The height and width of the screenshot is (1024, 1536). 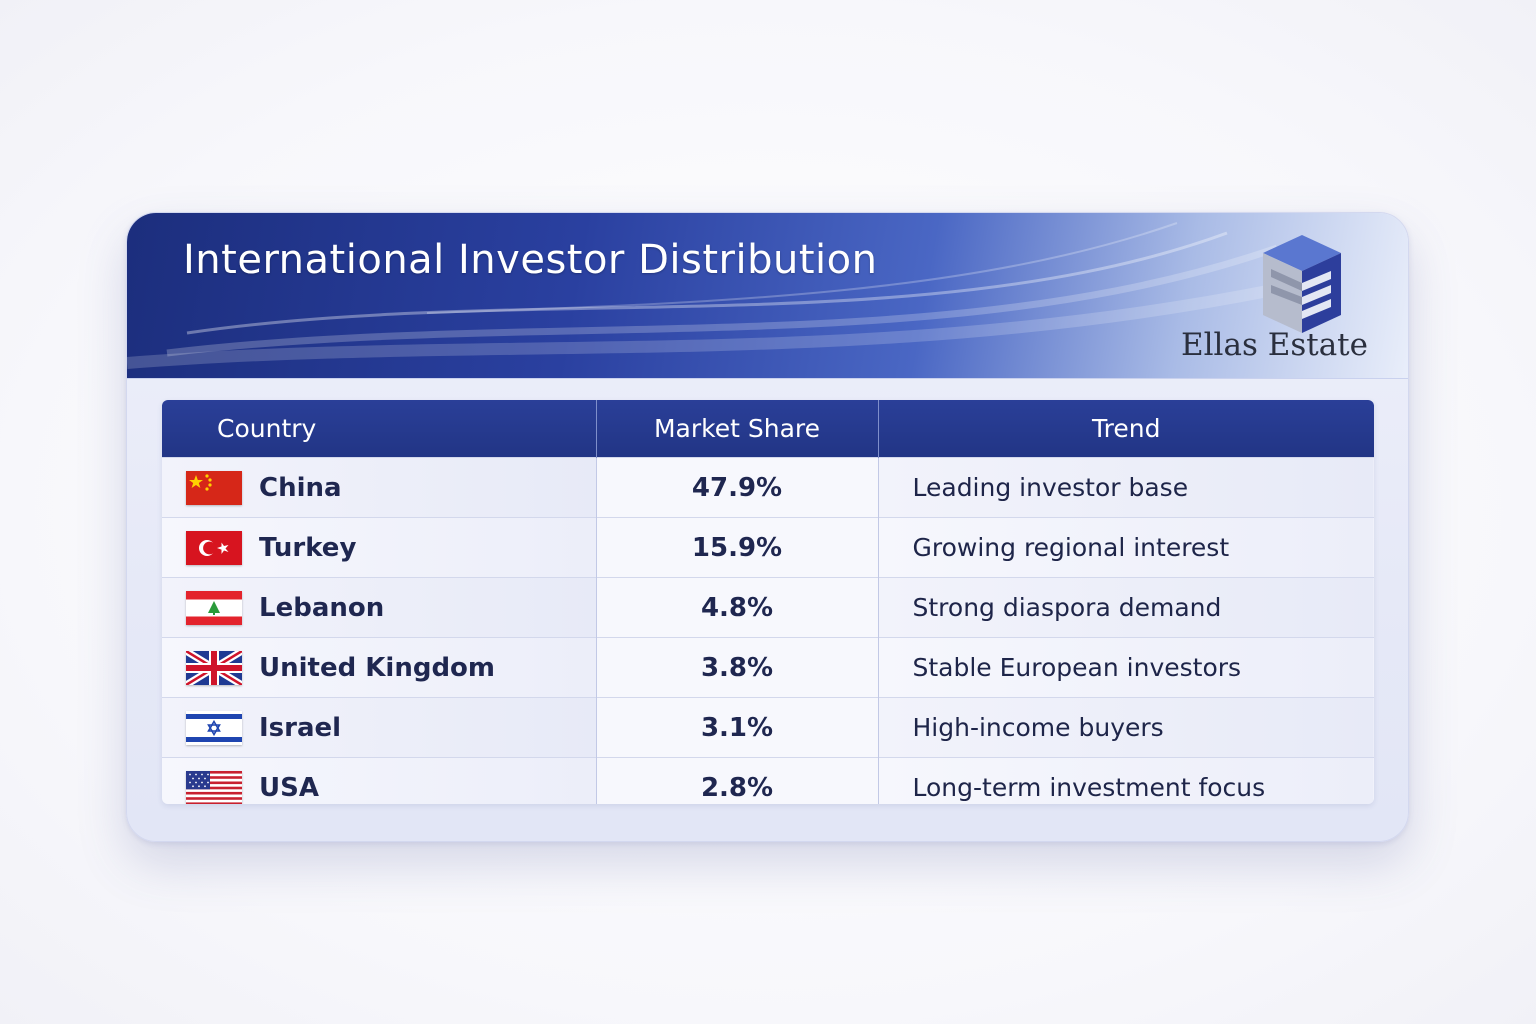 I want to click on column-header-trend: Trend, so click(x=1126, y=429).